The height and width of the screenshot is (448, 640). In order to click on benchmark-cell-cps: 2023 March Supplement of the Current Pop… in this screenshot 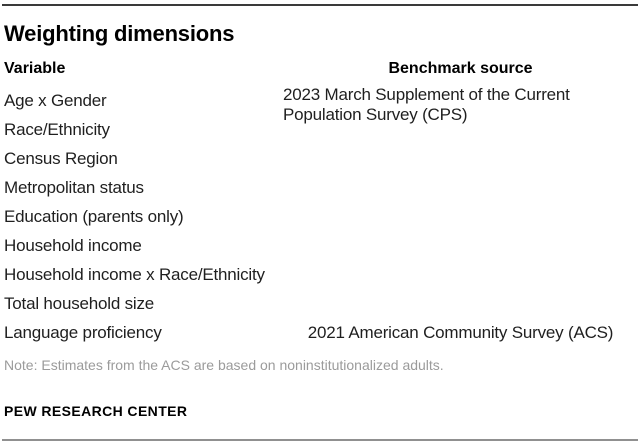, I will do `click(426, 104)`.